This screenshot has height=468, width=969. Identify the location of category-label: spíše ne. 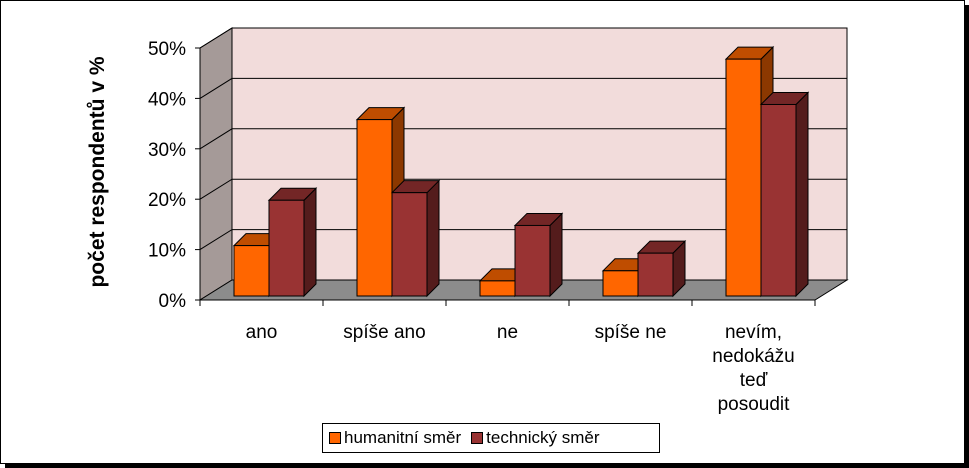
(631, 332).